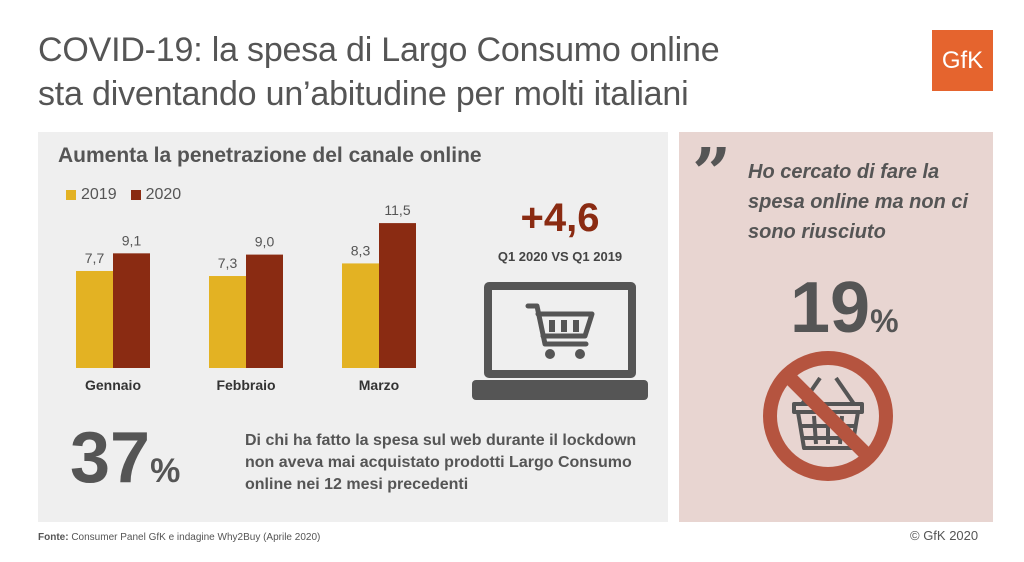 Image resolution: width=1024 pixels, height=562 pixels. I want to click on bar-2020-febbraio, so click(264, 311).